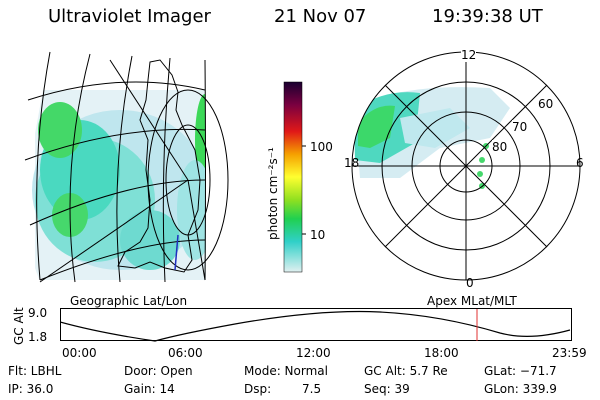 This screenshot has height=400, width=600. What do you see at coordinates (19, 326) in the screenshot?
I see `orbit-axis-label: GC Alt` at bounding box center [19, 326].